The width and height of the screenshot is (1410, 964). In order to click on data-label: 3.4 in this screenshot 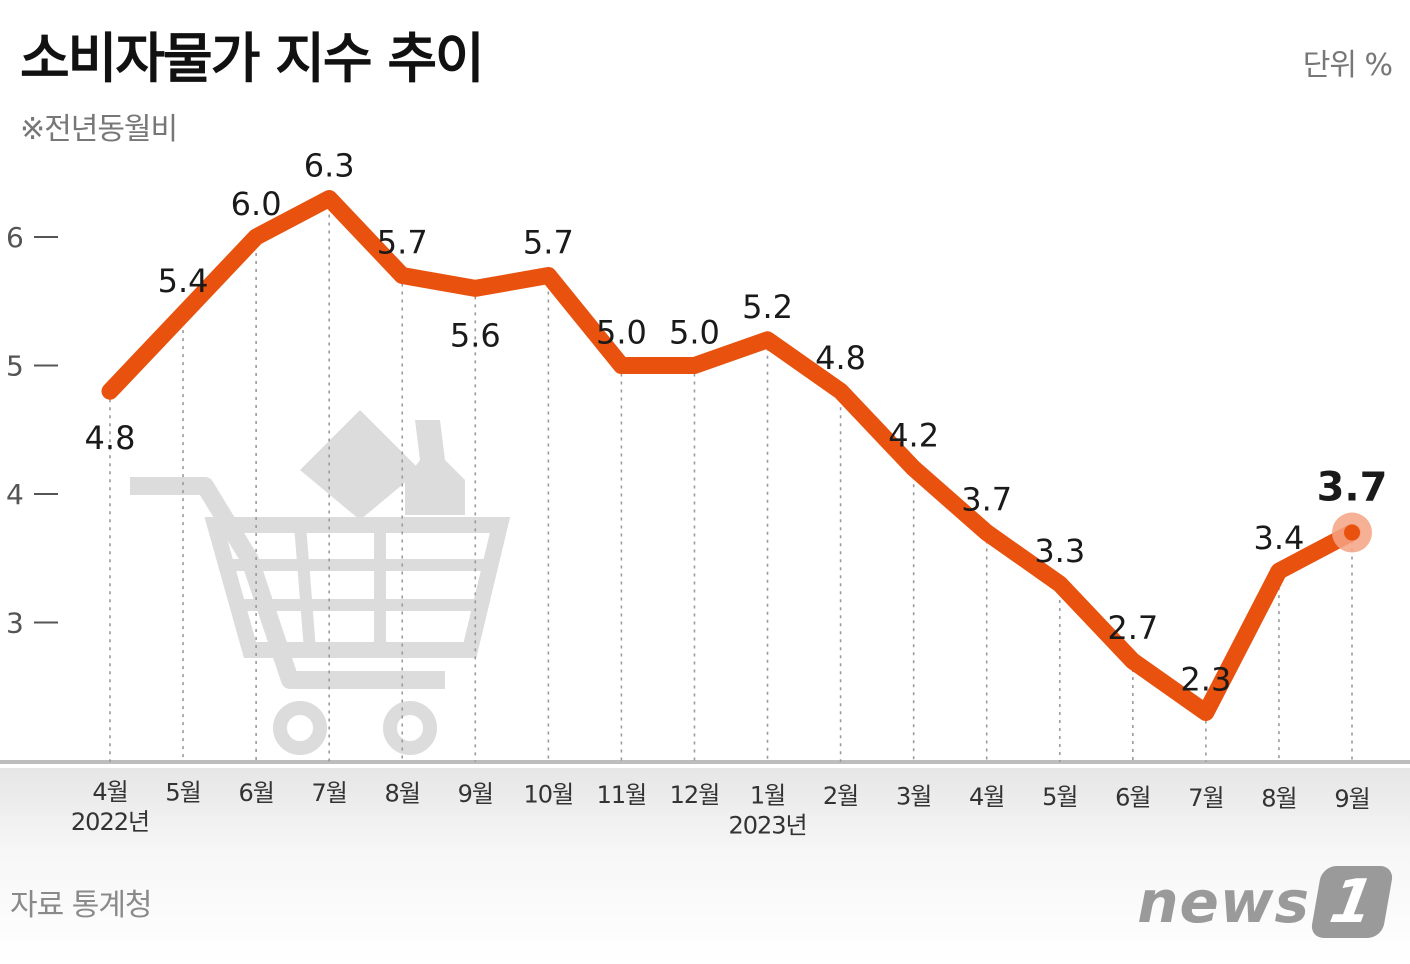, I will do `click(1278, 538)`.